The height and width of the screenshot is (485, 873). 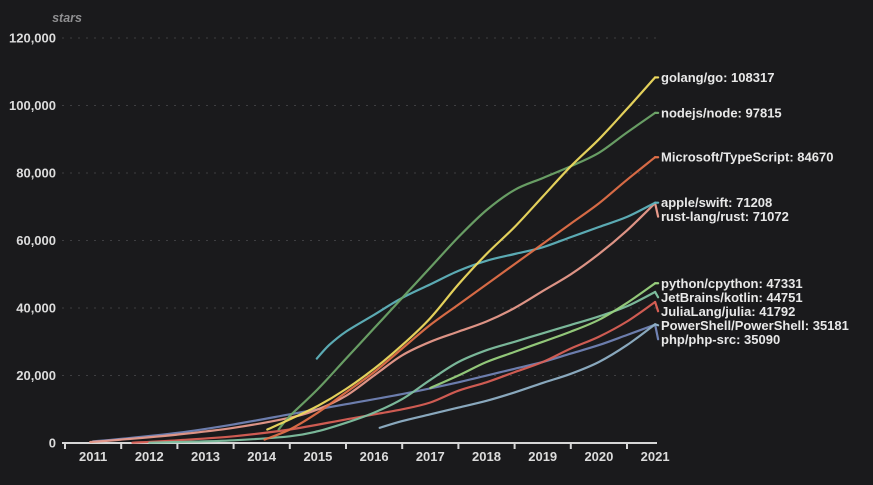 I want to click on series-line-powershell-powershell, so click(x=517, y=376).